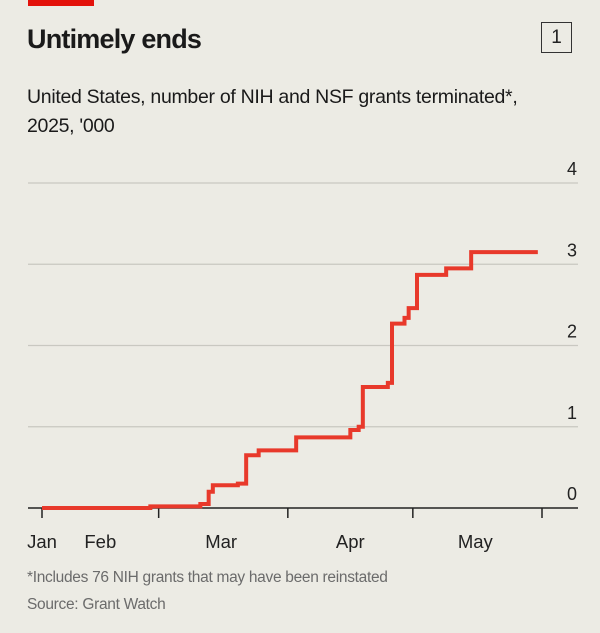 The image size is (600, 633). Describe the element at coordinates (114, 39) in the screenshot. I see `chart-title: Untimely ends` at that location.